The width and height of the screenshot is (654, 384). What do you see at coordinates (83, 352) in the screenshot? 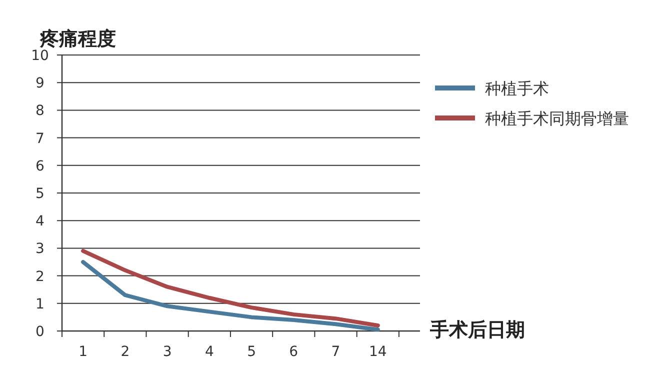
I see `x-tick-label: 1` at bounding box center [83, 352].